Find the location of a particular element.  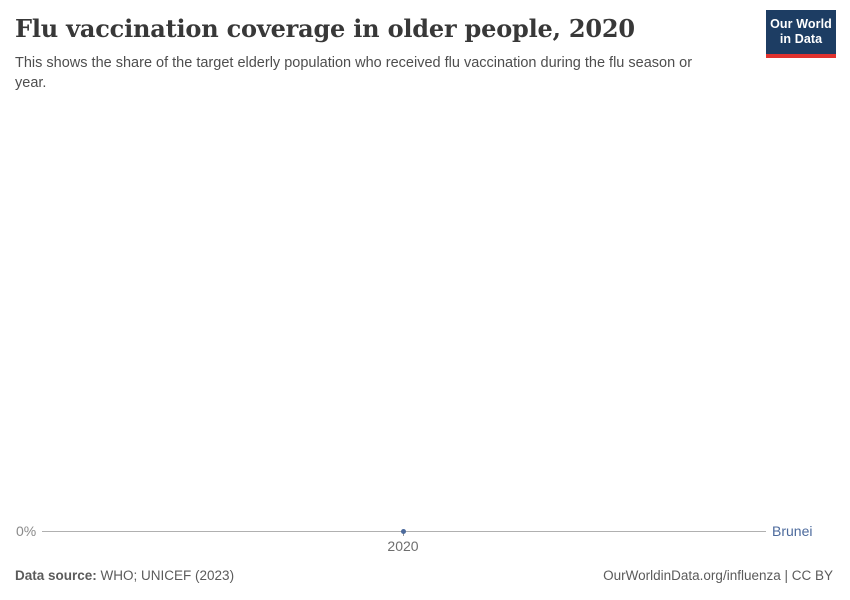

owid-logo-line2: in Data is located at coordinates (801, 39).